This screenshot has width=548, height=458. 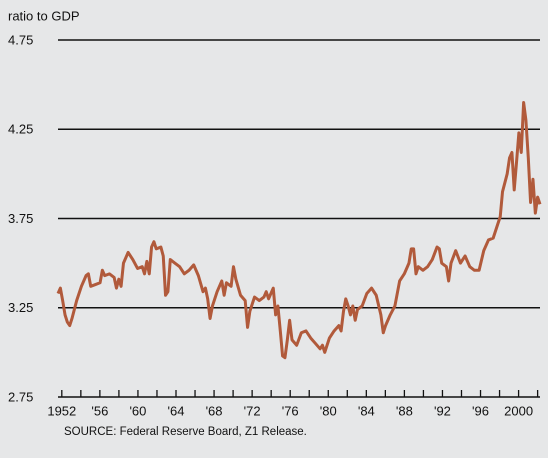 What do you see at coordinates (176, 410) in the screenshot?
I see `x-tick-label: '64` at bounding box center [176, 410].